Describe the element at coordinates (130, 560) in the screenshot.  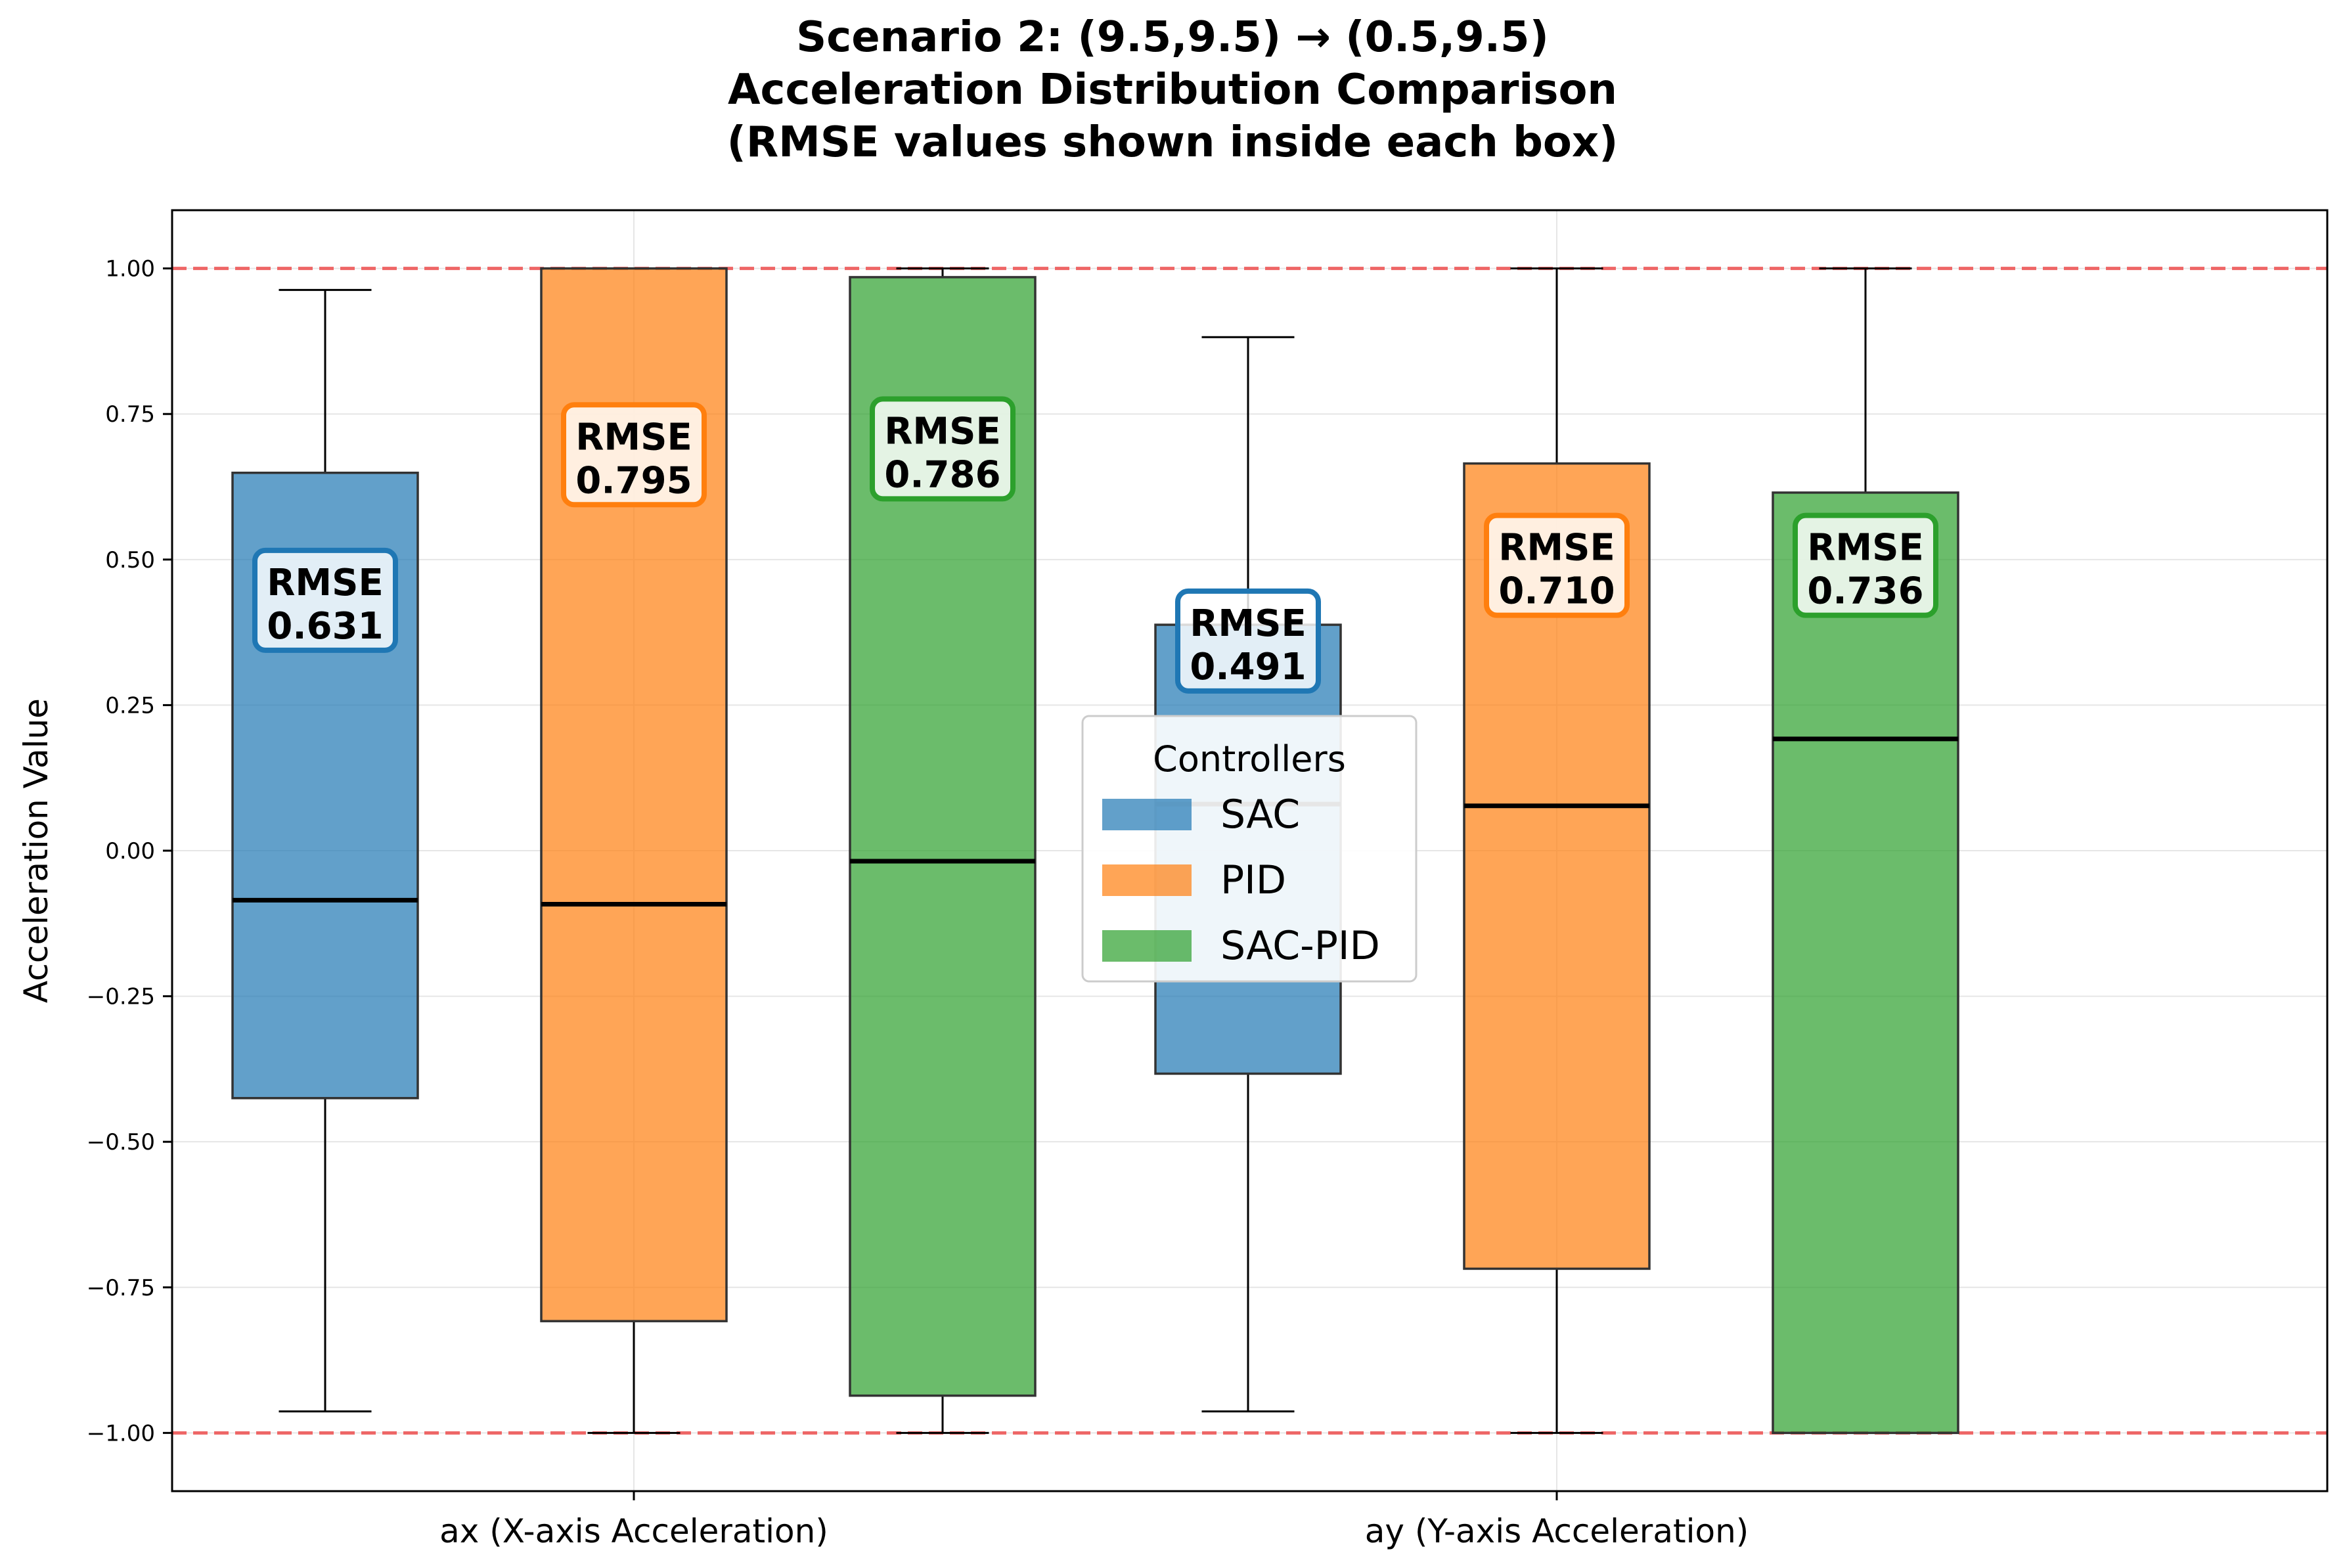
I see `y-tick-label-6: 0.50` at that location.